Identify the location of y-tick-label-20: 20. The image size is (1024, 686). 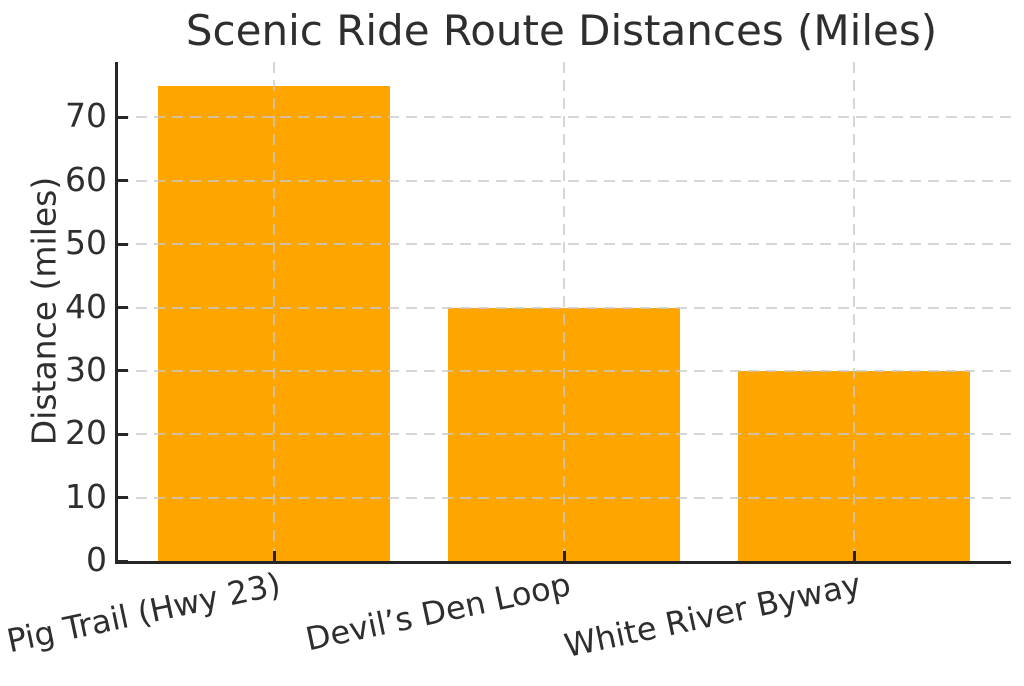
(86, 433).